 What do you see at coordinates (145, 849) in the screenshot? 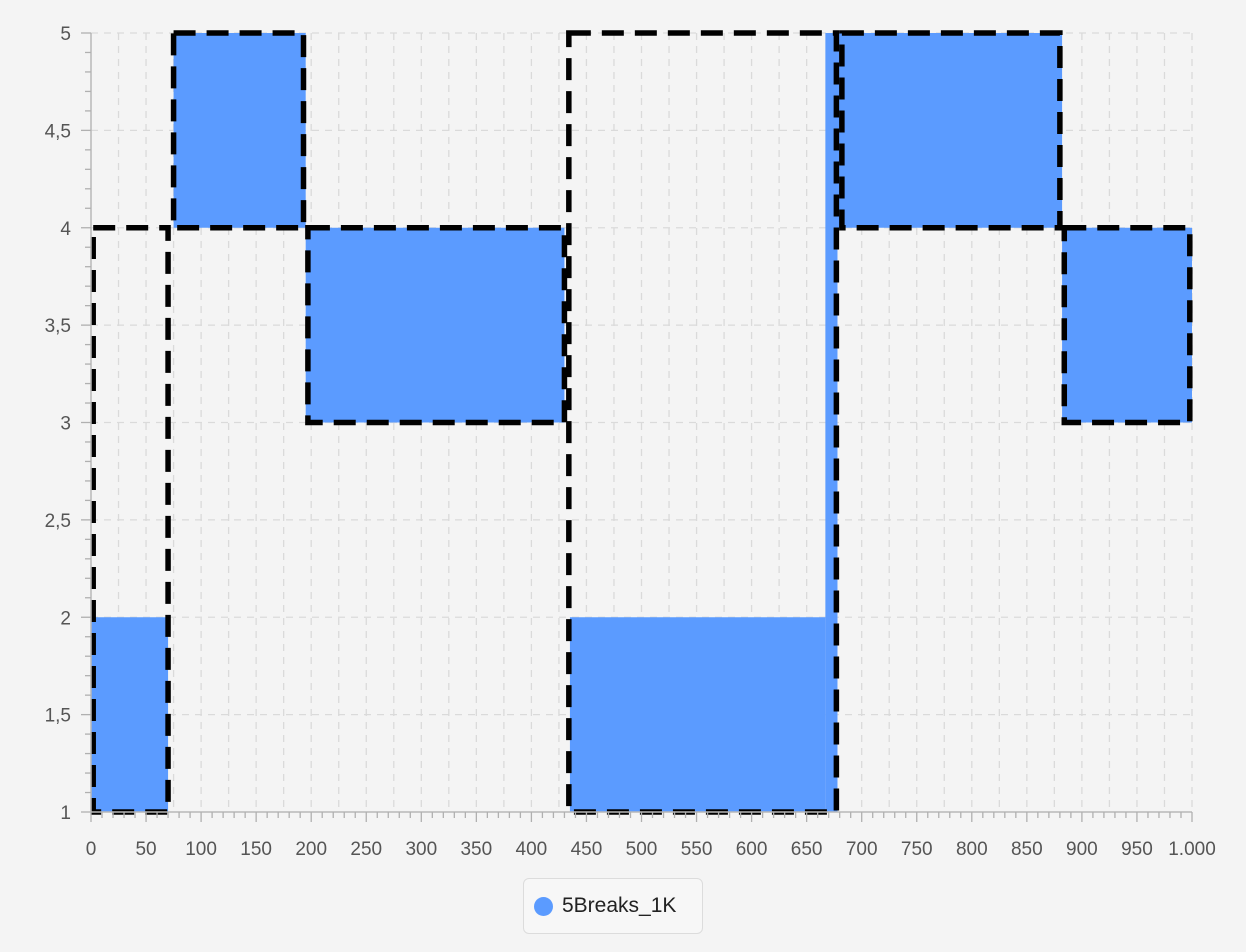
I see `x-tick-label: 50` at bounding box center [145, 849].